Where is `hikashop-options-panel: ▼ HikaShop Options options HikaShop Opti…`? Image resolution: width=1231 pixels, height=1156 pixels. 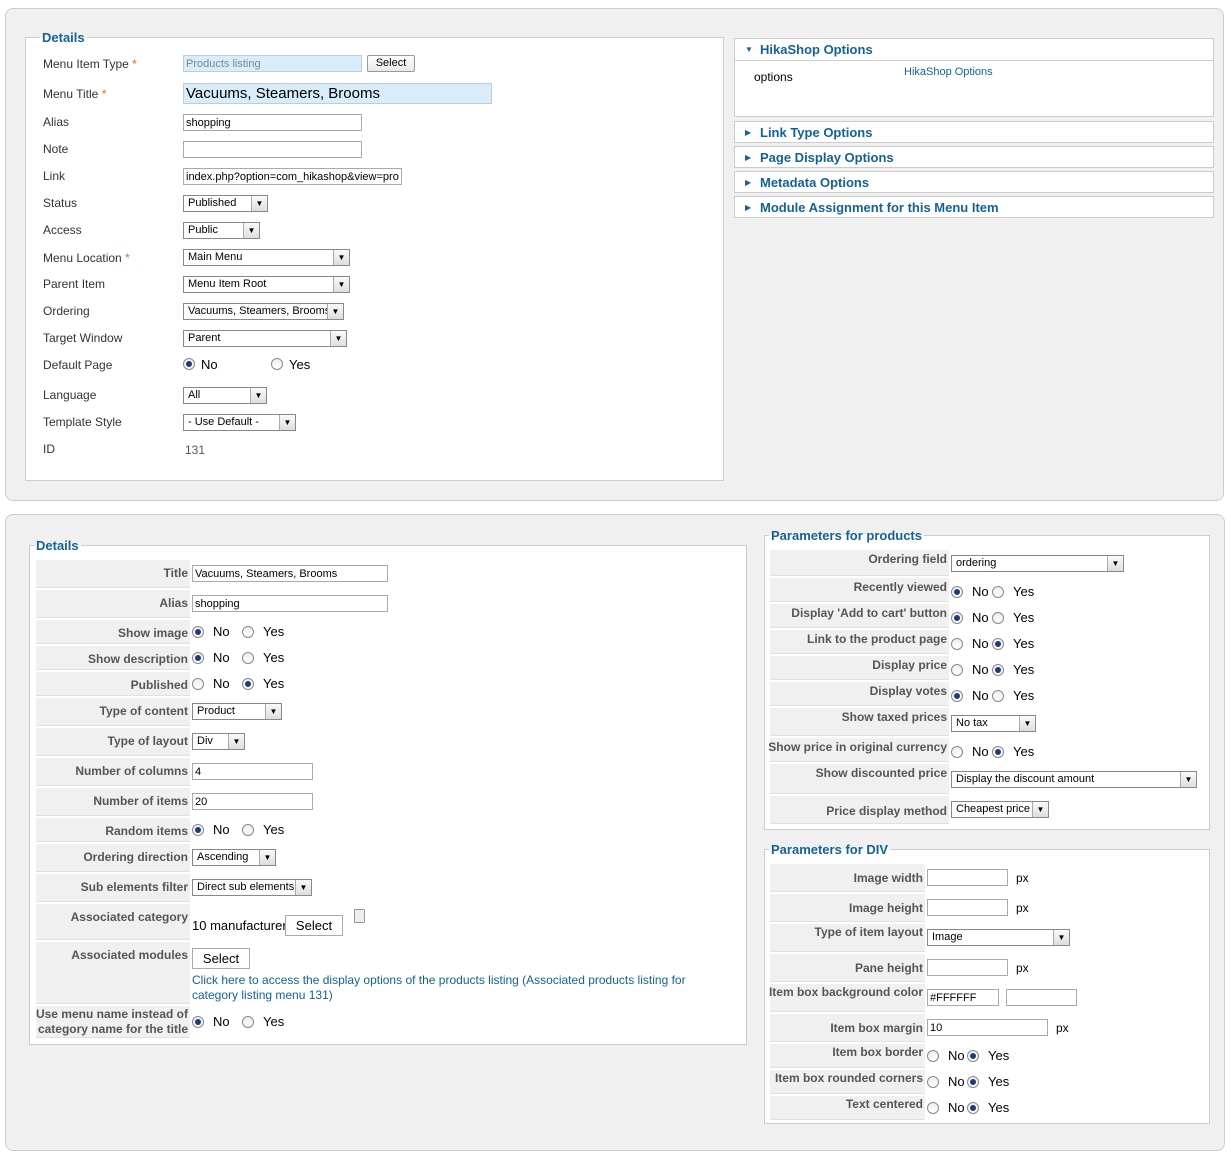 hikashop-options-panel: ▼ HikaShop Options options HikaShop Opti… is located at coordinates (974, 77).